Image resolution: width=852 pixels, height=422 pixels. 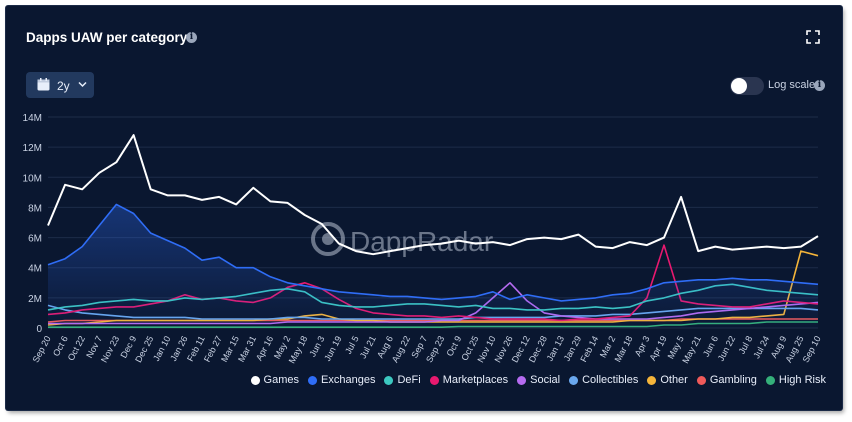 What do you see at coordinates (610, 380) in the screenshot?
I see `legend-label: Collectibles` at bounding box center [610, 380].